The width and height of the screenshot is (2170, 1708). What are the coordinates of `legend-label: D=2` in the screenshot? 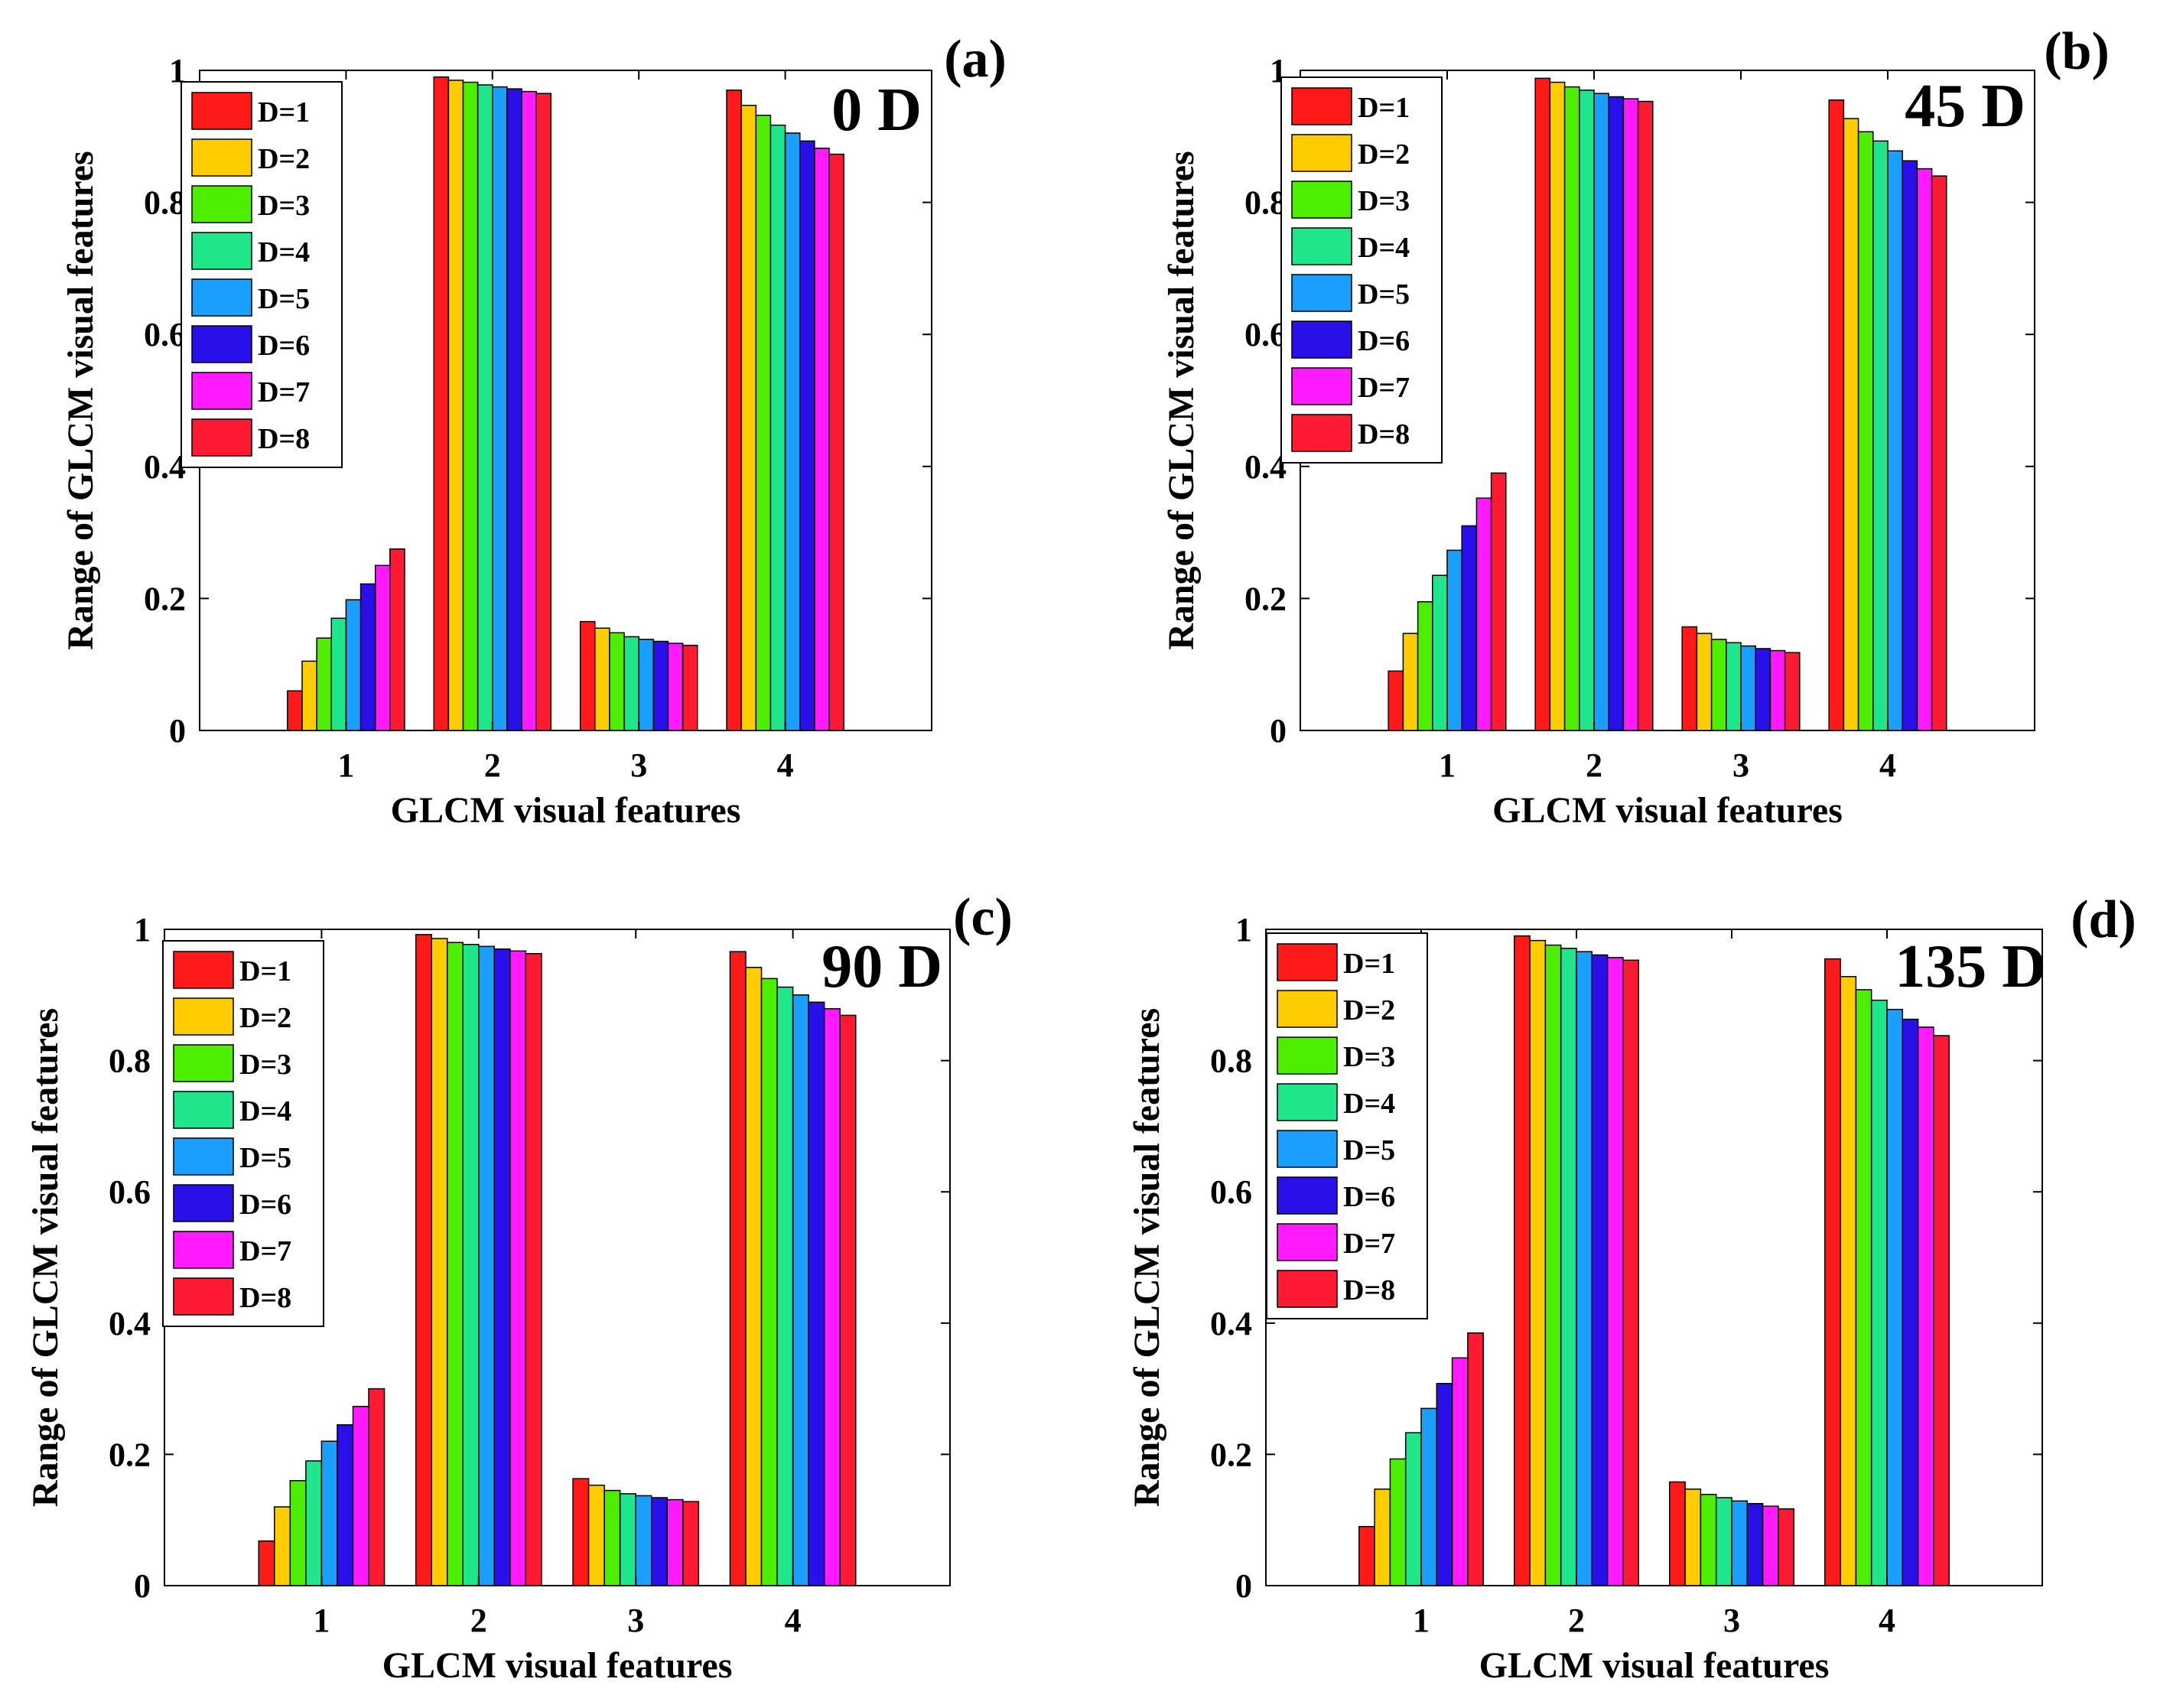 It's located at (284, 159).